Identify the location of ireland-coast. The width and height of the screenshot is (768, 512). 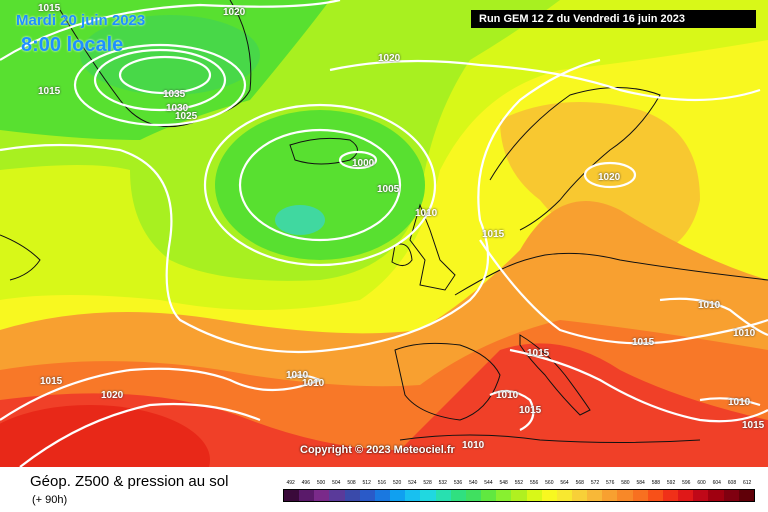
(402, 254).